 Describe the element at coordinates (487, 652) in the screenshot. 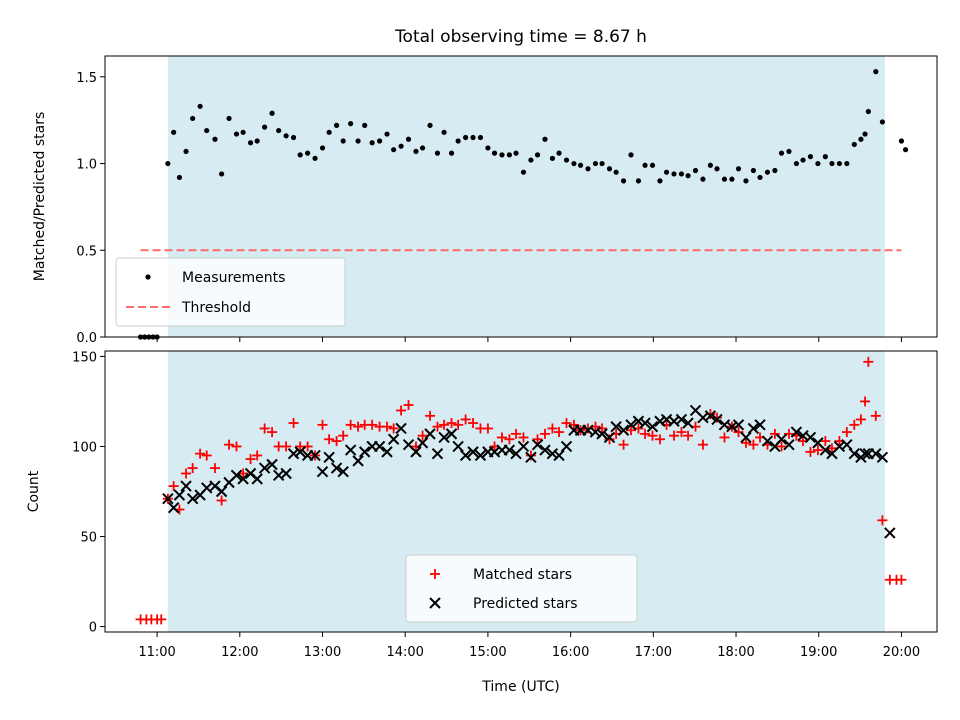

I see `xtick-label: 15:00` at that location.